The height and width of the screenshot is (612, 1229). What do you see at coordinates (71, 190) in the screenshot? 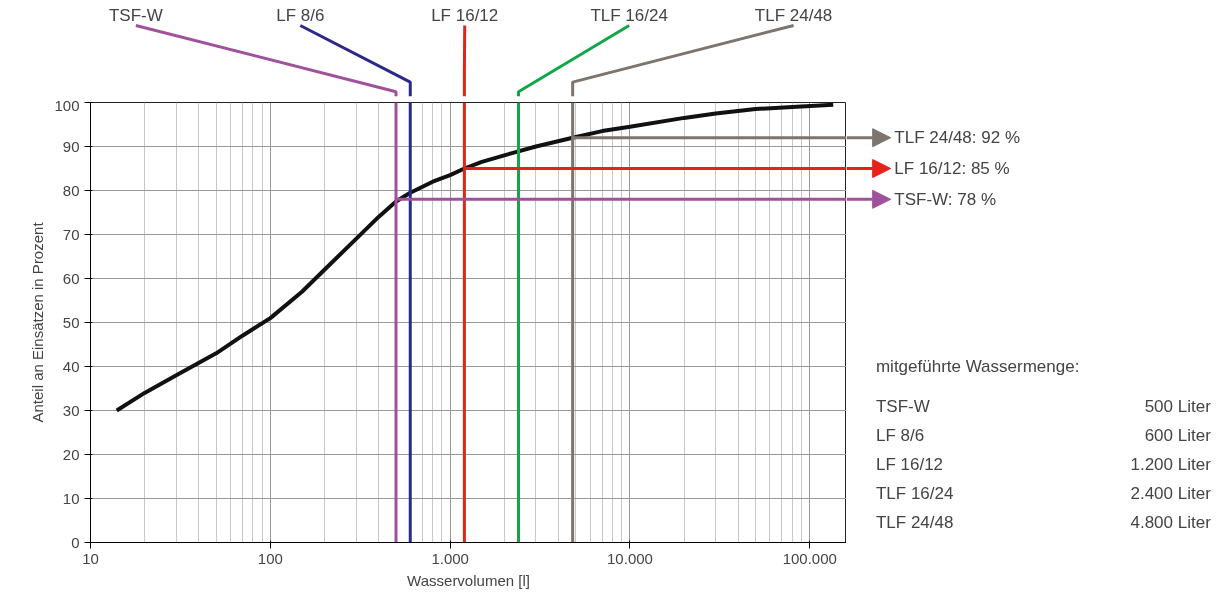
I see `y-tick-label: 80` at bounding box center [71, 190].